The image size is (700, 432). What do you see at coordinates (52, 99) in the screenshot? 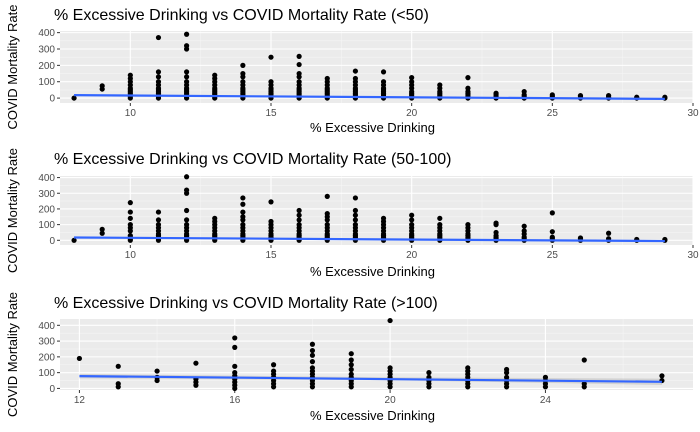
I see `y-tick-label: 0` at bounding box center [52, 99].